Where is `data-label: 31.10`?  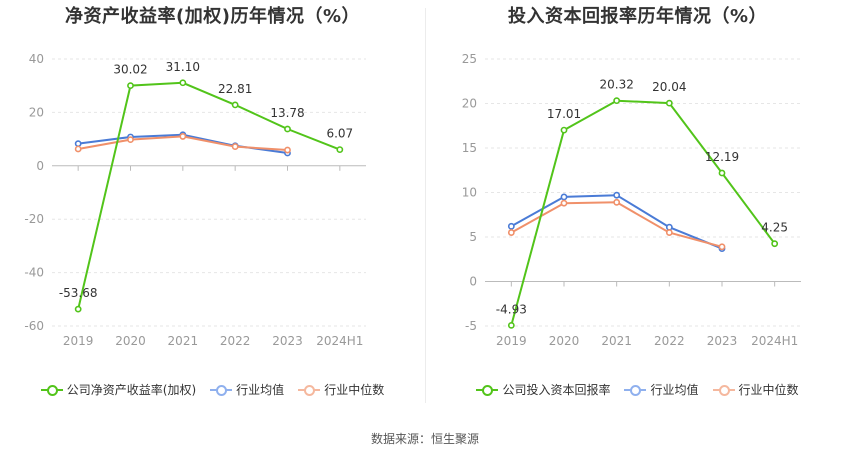
data-label: 31.10 is located at coordinates (183, 67).